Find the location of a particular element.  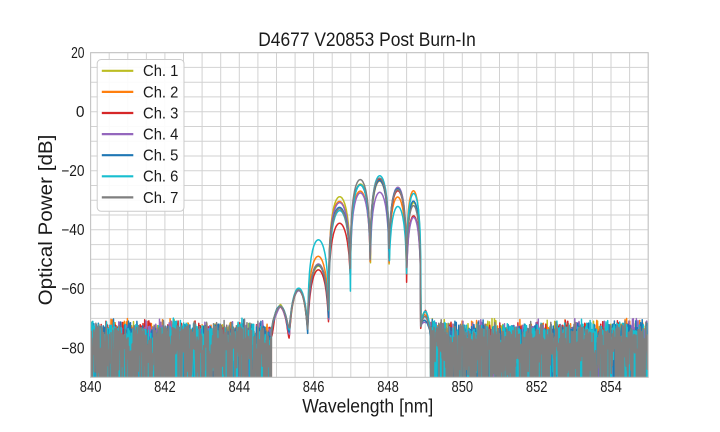

svg-text: Ch. 7 is located at coordinates (160, 198).